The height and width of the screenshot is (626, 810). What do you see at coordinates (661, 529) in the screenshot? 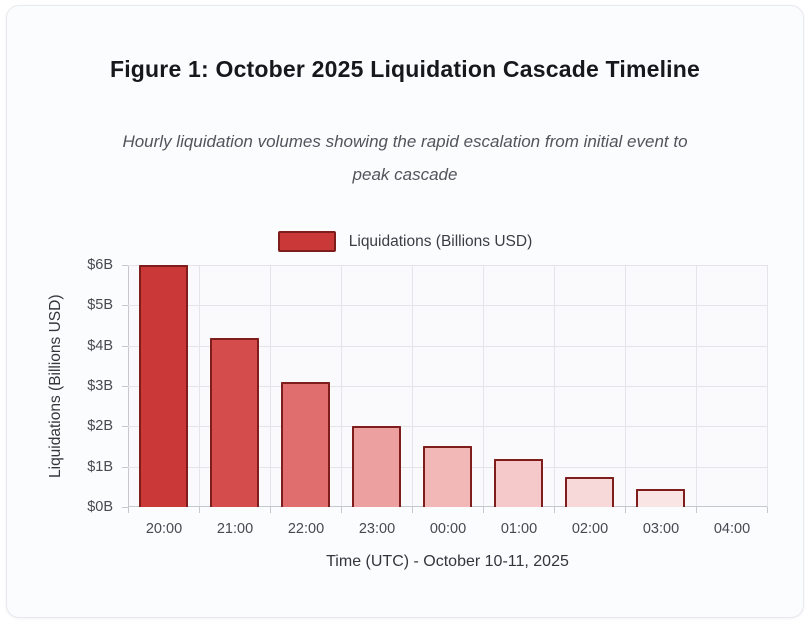
I see `x-tick-label: 03:00` at bounding box center [661, 529].